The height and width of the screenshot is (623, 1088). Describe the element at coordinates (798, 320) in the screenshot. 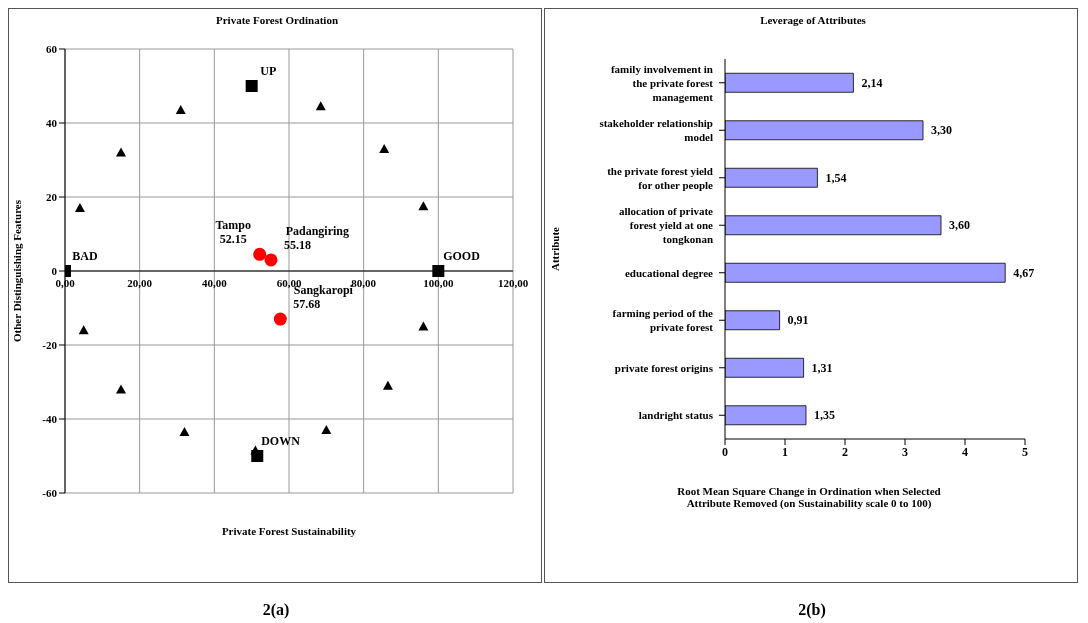

I see `data-label: 0,91` at that location.